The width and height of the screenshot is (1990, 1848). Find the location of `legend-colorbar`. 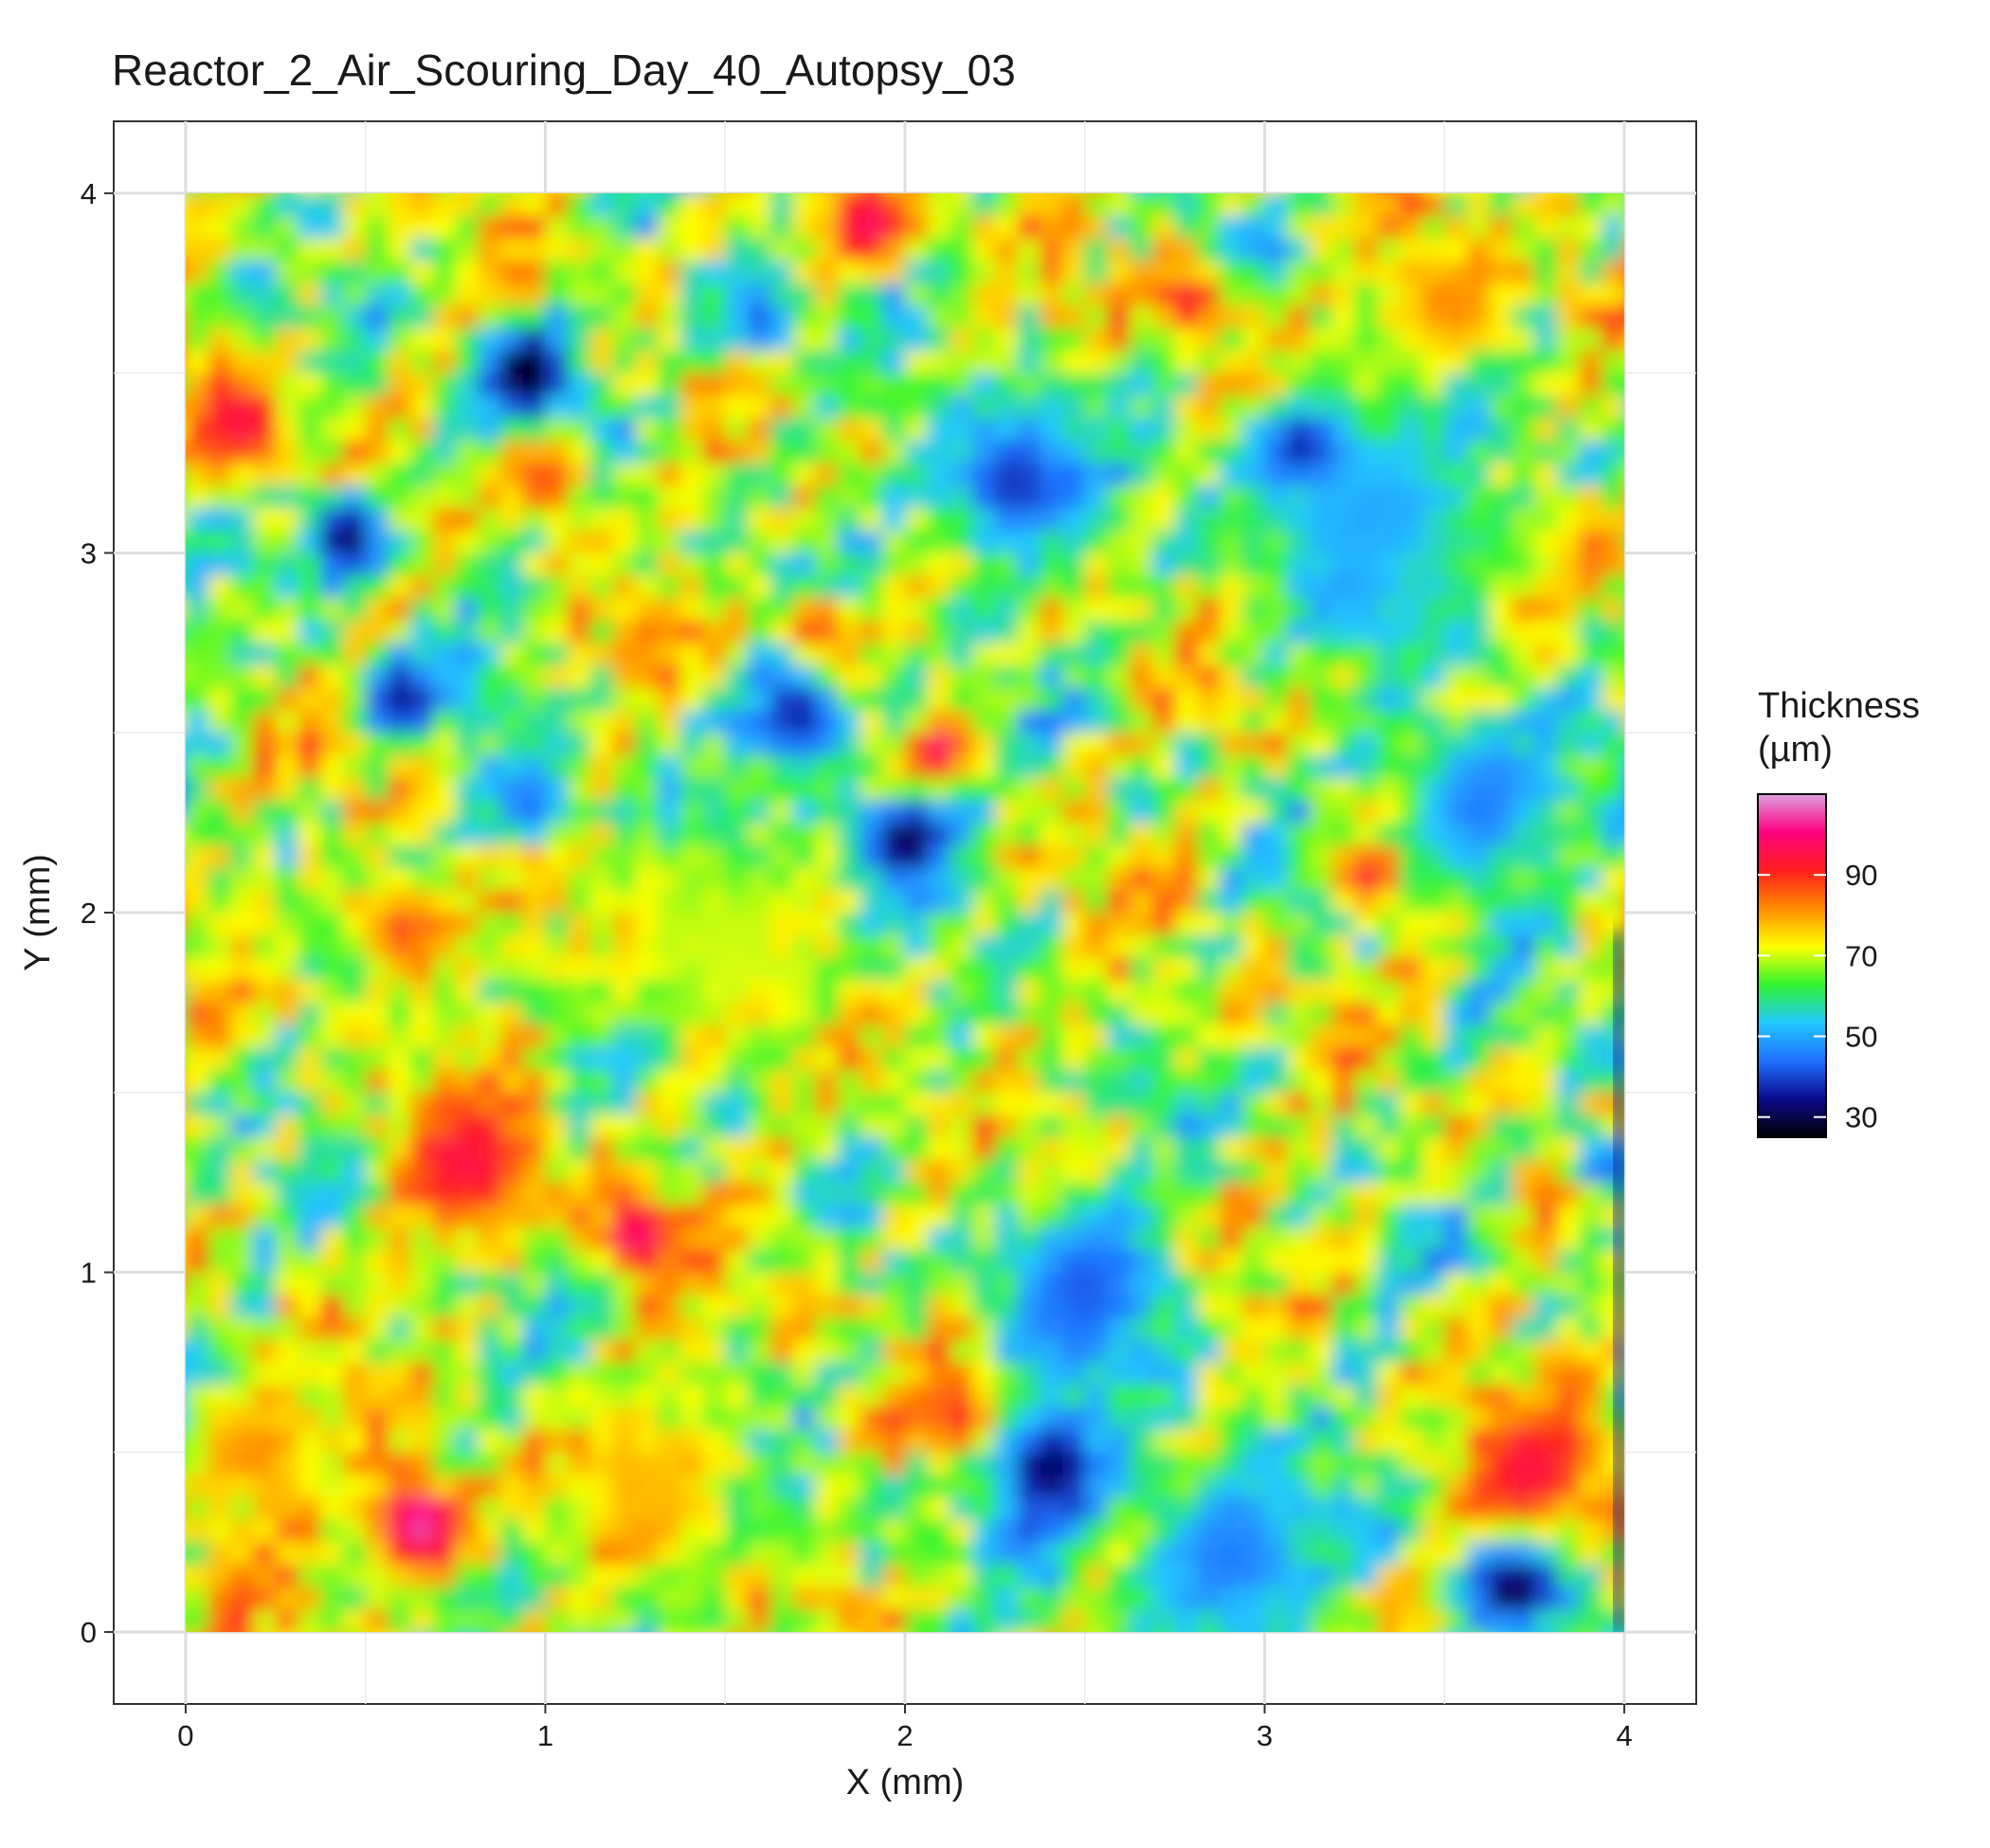

legend-colorbar is located at coordinates (1792, 966).